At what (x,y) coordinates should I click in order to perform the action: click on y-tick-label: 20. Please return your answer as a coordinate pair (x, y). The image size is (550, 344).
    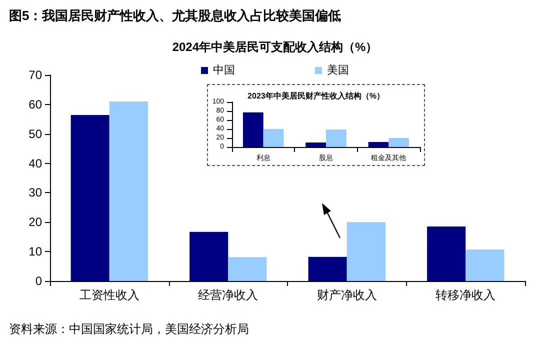
    Looking at the image, I should click on (35, 222).